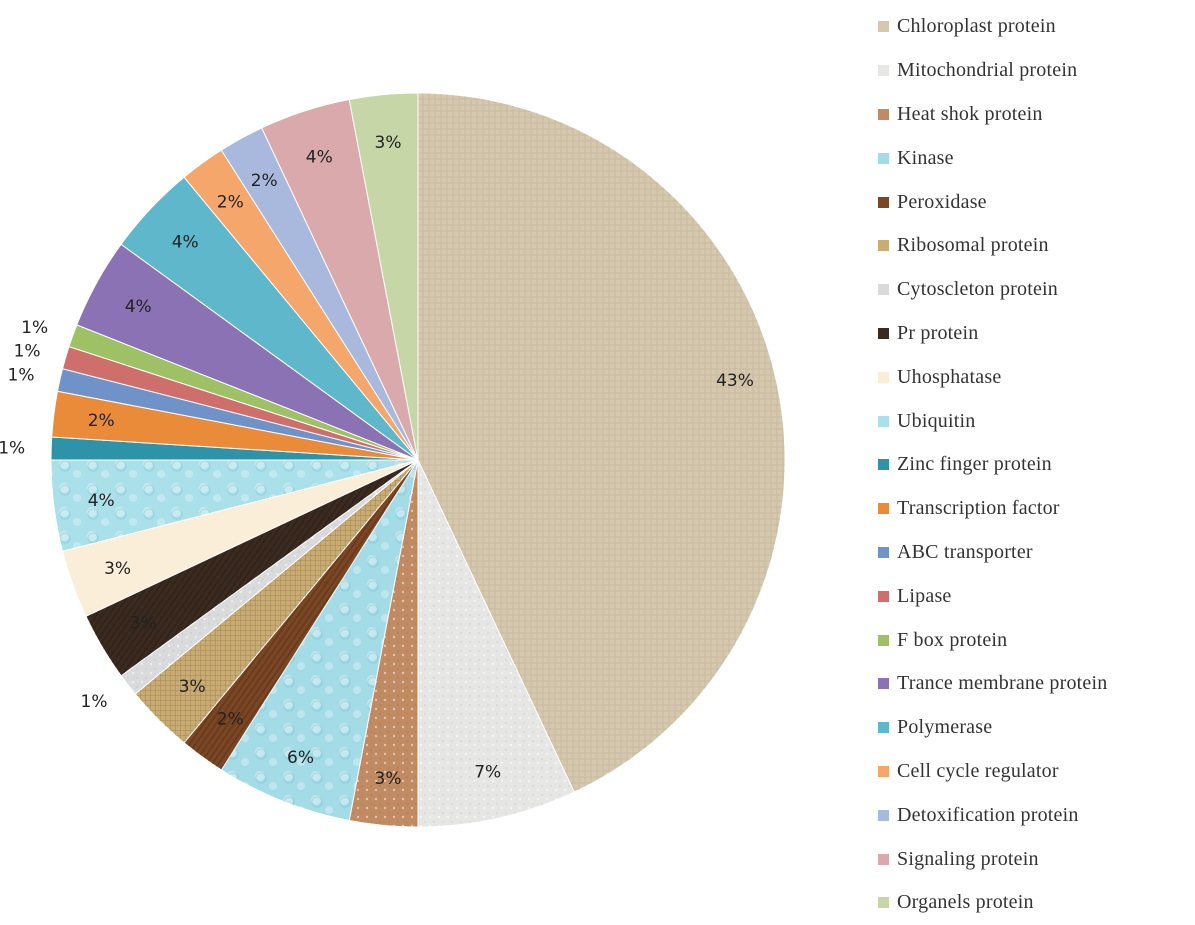  What do you see at coordinates (968, 858) in the screenshot?
I see `legend-label: Signaling protein` at bounding box center [968, 858].